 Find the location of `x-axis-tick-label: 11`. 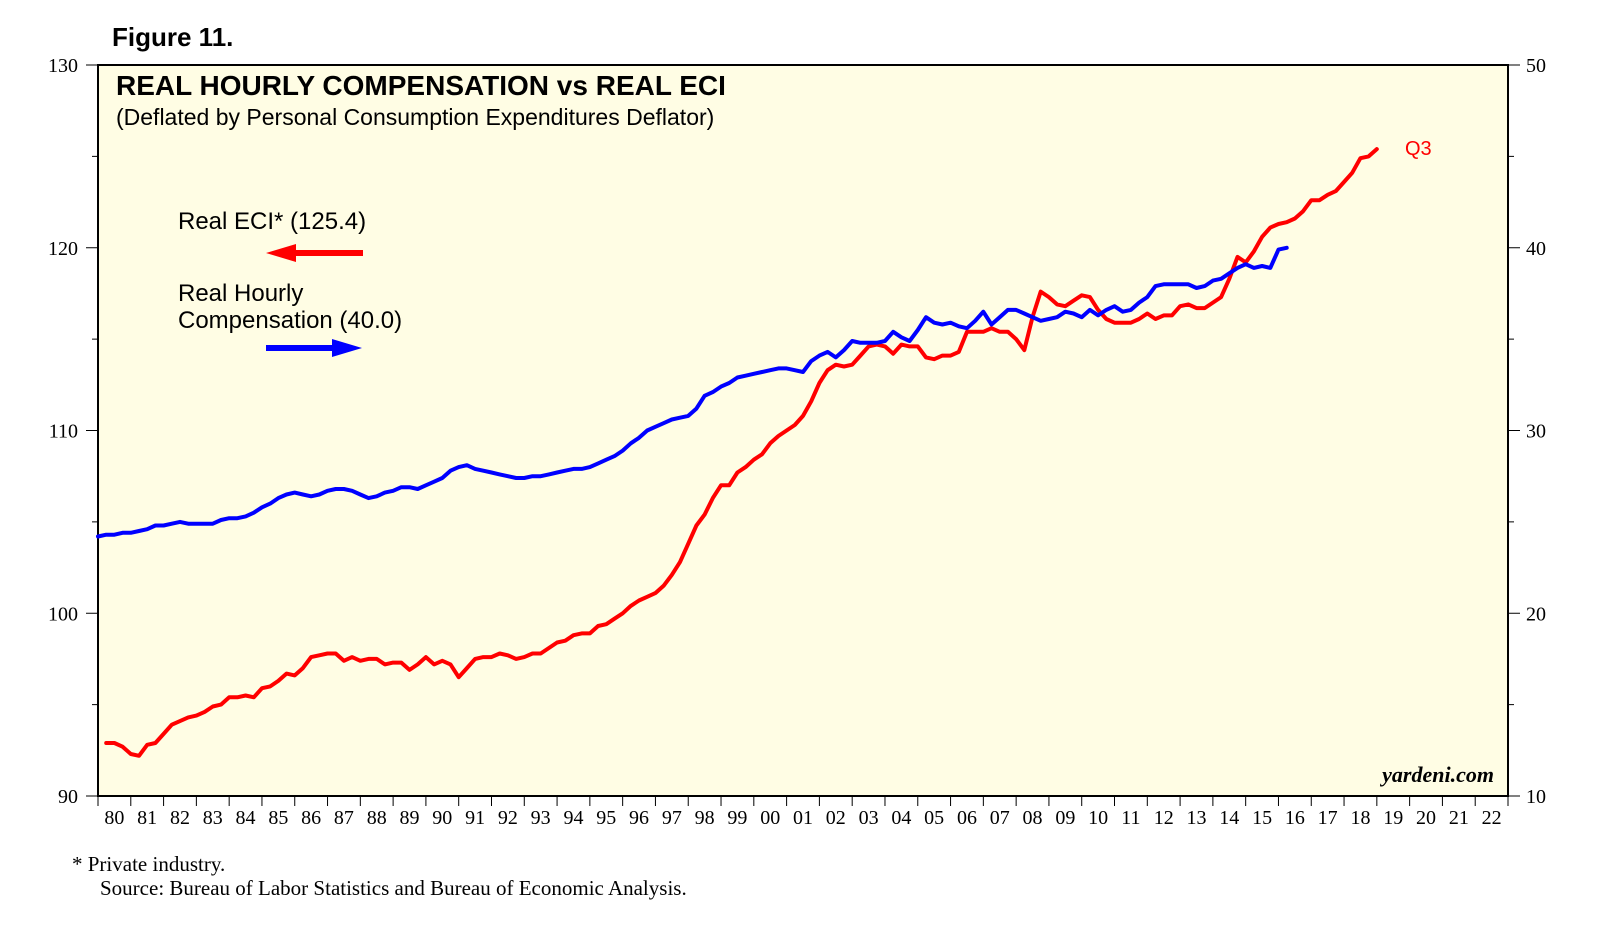

x-axis-tick-label: 11 is located at coordinates (1130, 818).